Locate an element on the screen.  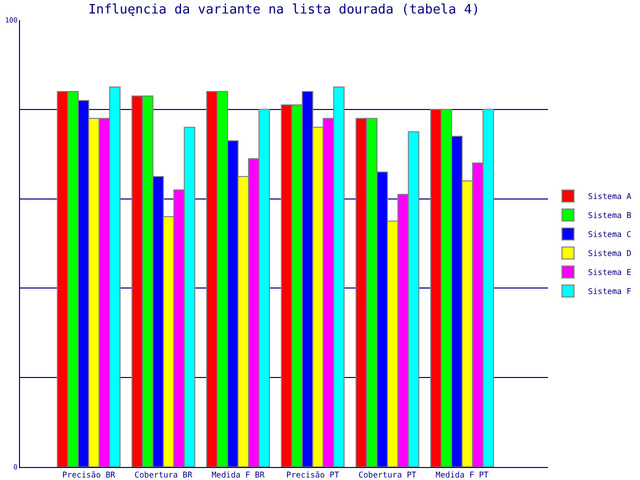
x-tick-label: Precisão BR is located at coordinates (89, 475).